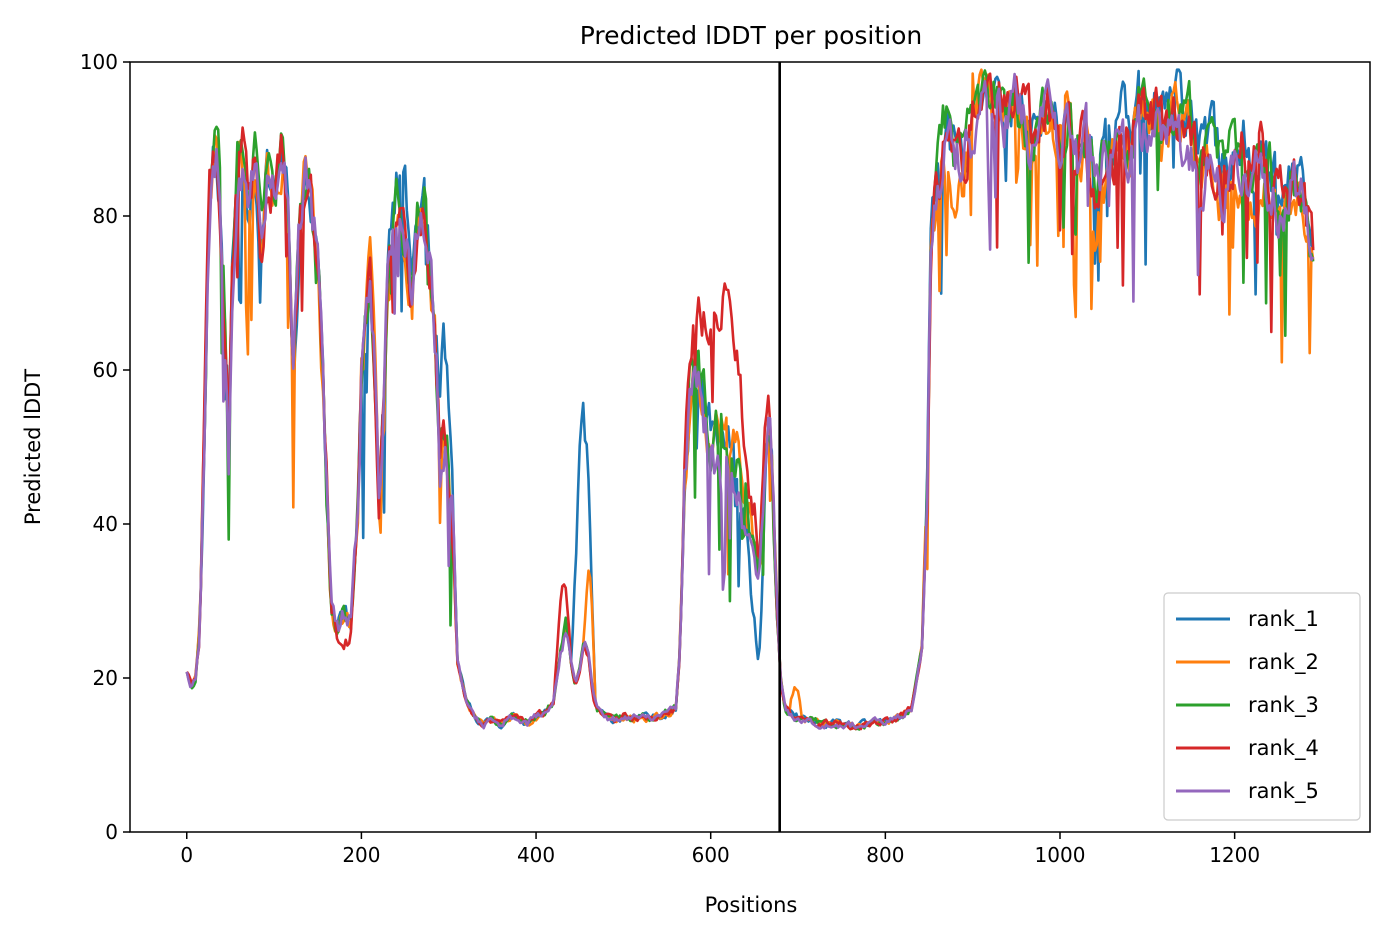  What do you see at coordinates (105, 524) in the screenshot?
I see `y-tick-label: 40` at bounding box center [105, 524].